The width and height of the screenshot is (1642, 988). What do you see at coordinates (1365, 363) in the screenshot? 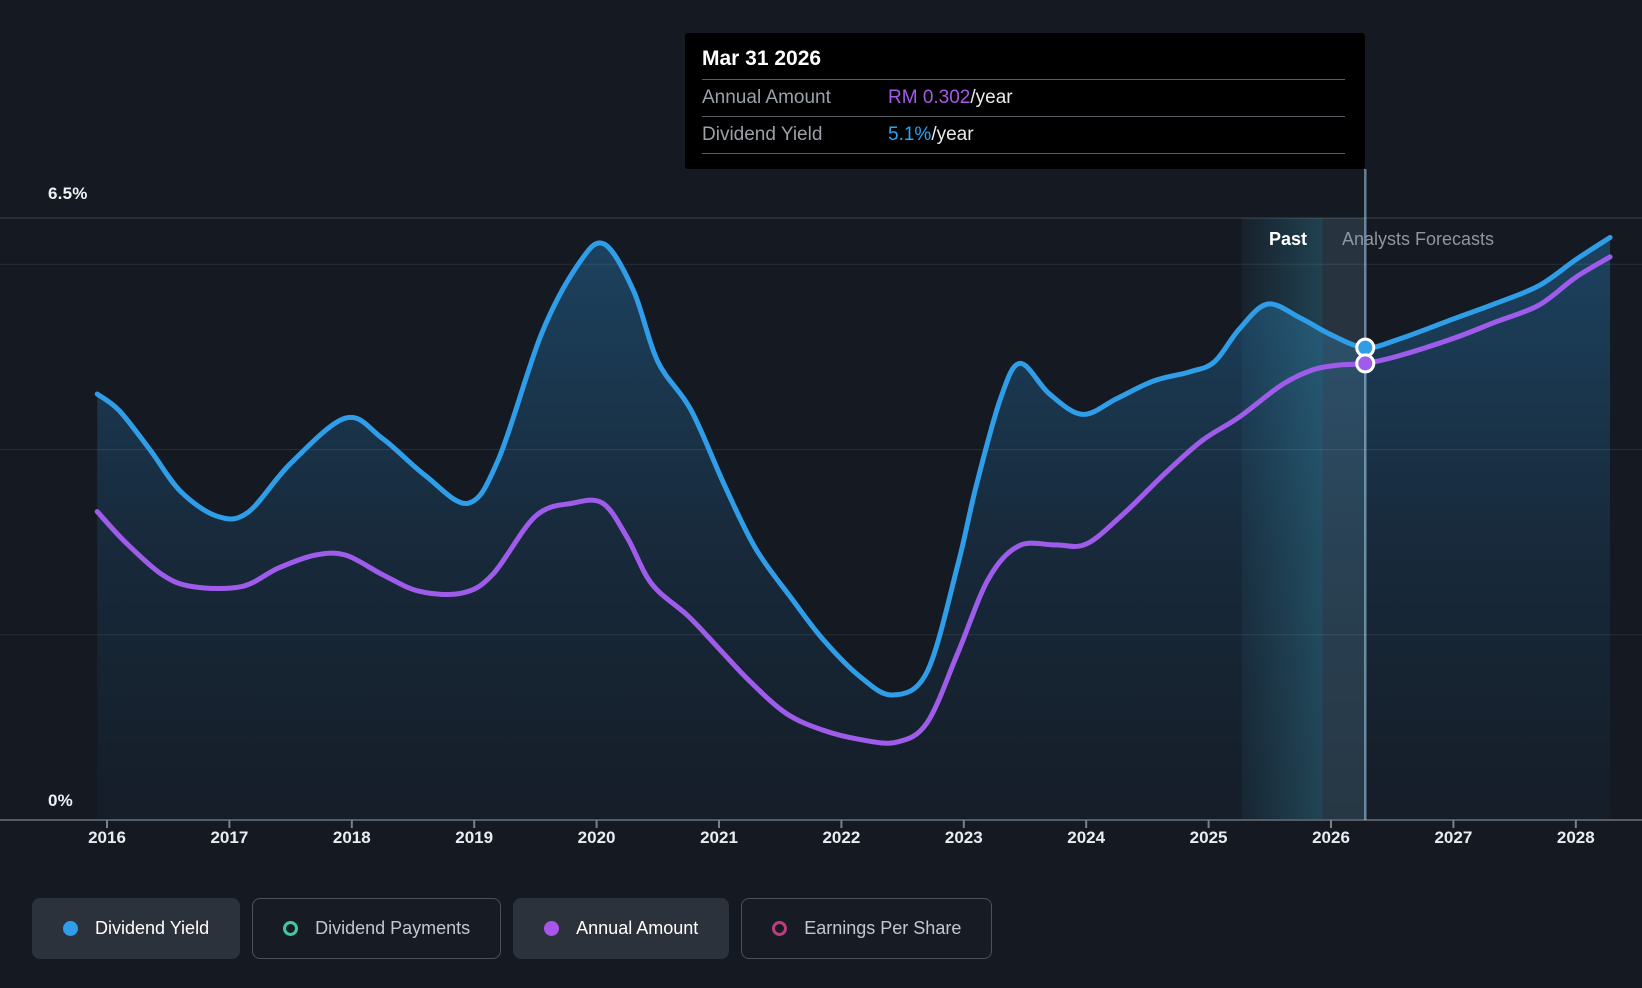
I see `hover-marker` at bounding box center [1365, 363].